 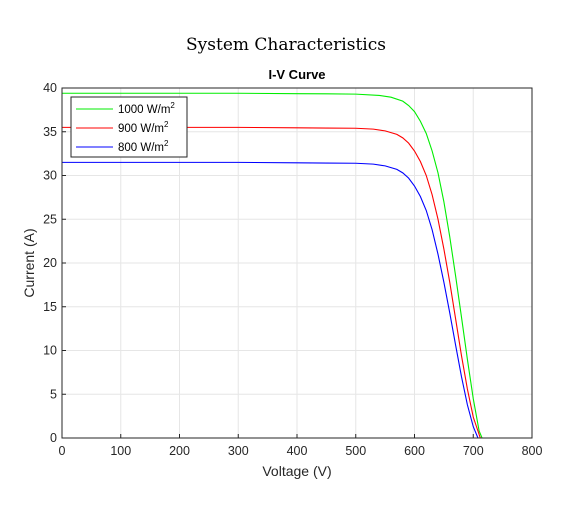 What do you see at coordinates (62, 451) in the screenshot?
I see `x-tick-label: 0` at bounding box center [62, 451].